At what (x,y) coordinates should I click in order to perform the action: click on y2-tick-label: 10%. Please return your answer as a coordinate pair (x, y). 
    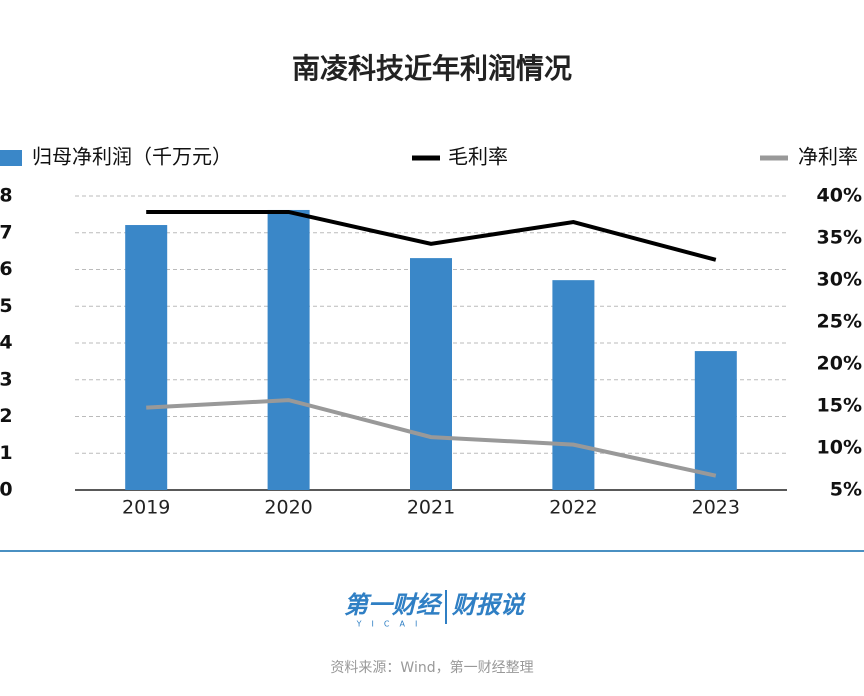
    Looking at the image, I should click on (839, 448).